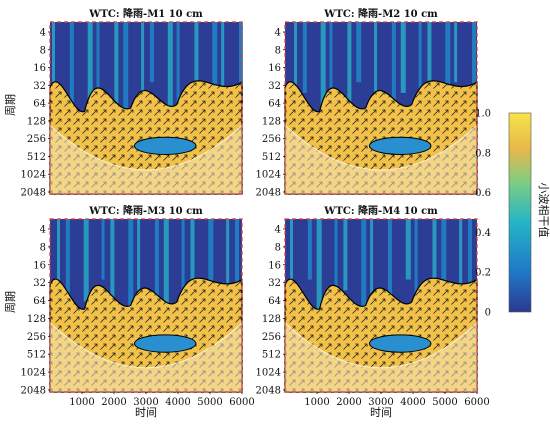 This screenshot has width=550, height=427. I want to click on colorbar-tick-label: 0.2, so click(483, 273).